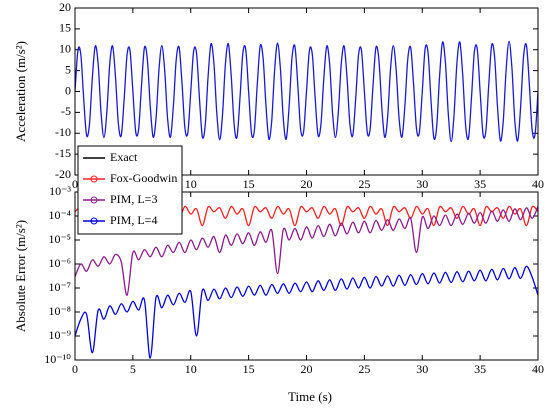 The image size is (546, 411). I want to click on y-tick-label: 10⁻⁷, so click(59, 287).